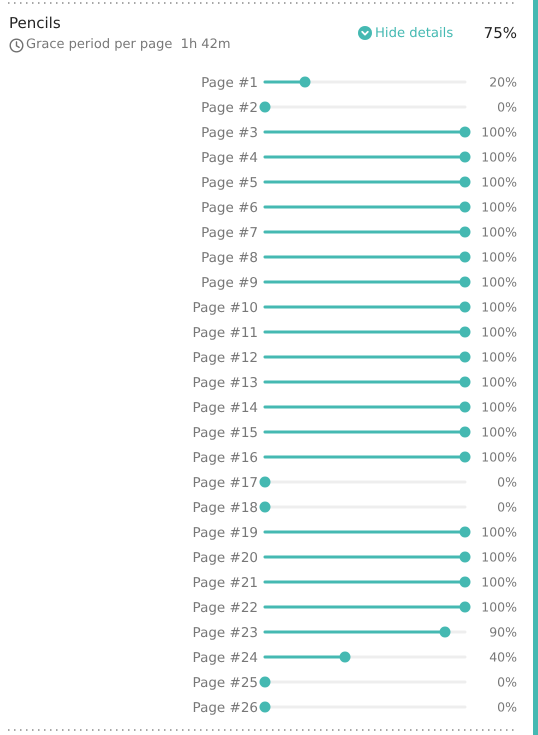 This screenshot has height=735, width=538. I want to click on y-tick-label: Page #6, so click(229, 208).